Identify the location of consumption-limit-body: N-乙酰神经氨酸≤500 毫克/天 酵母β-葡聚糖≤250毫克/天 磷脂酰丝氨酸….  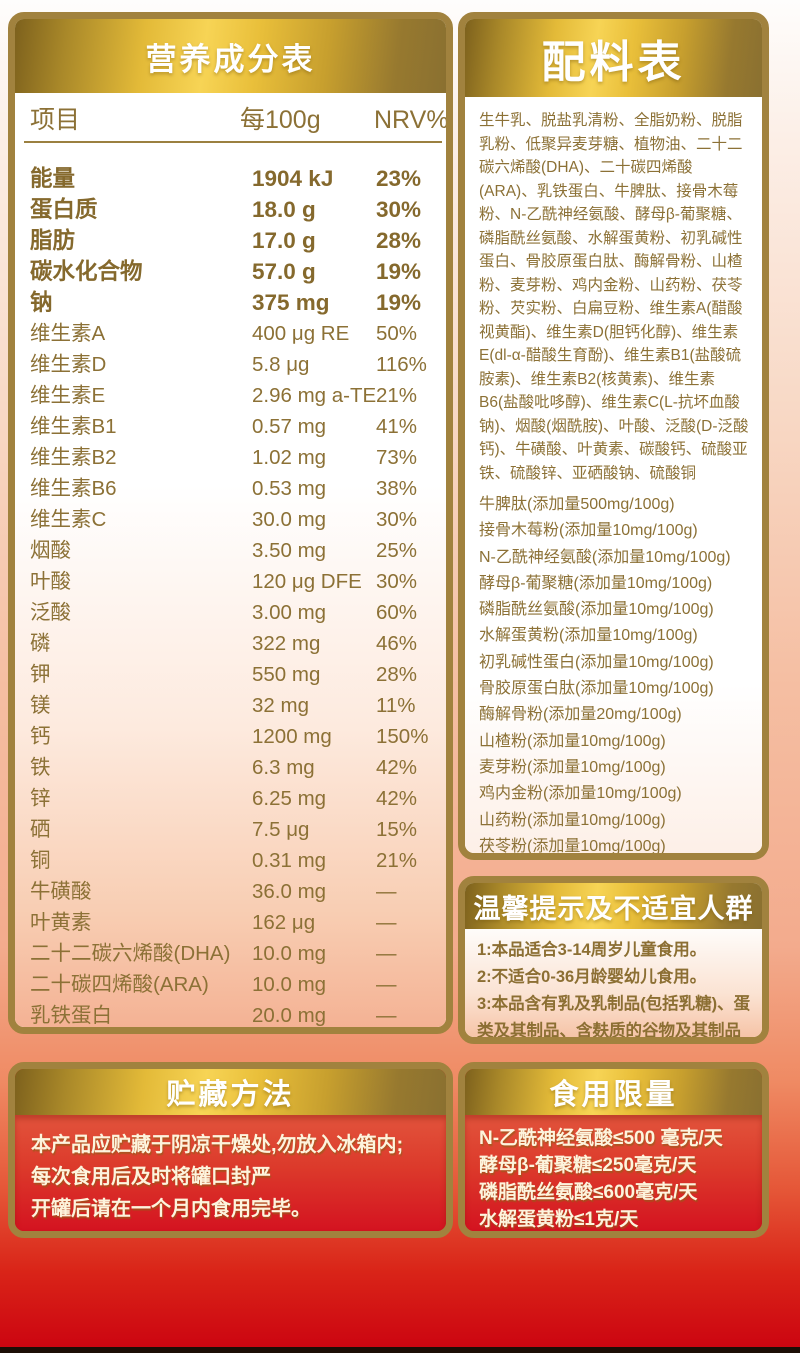
(613, 1173).